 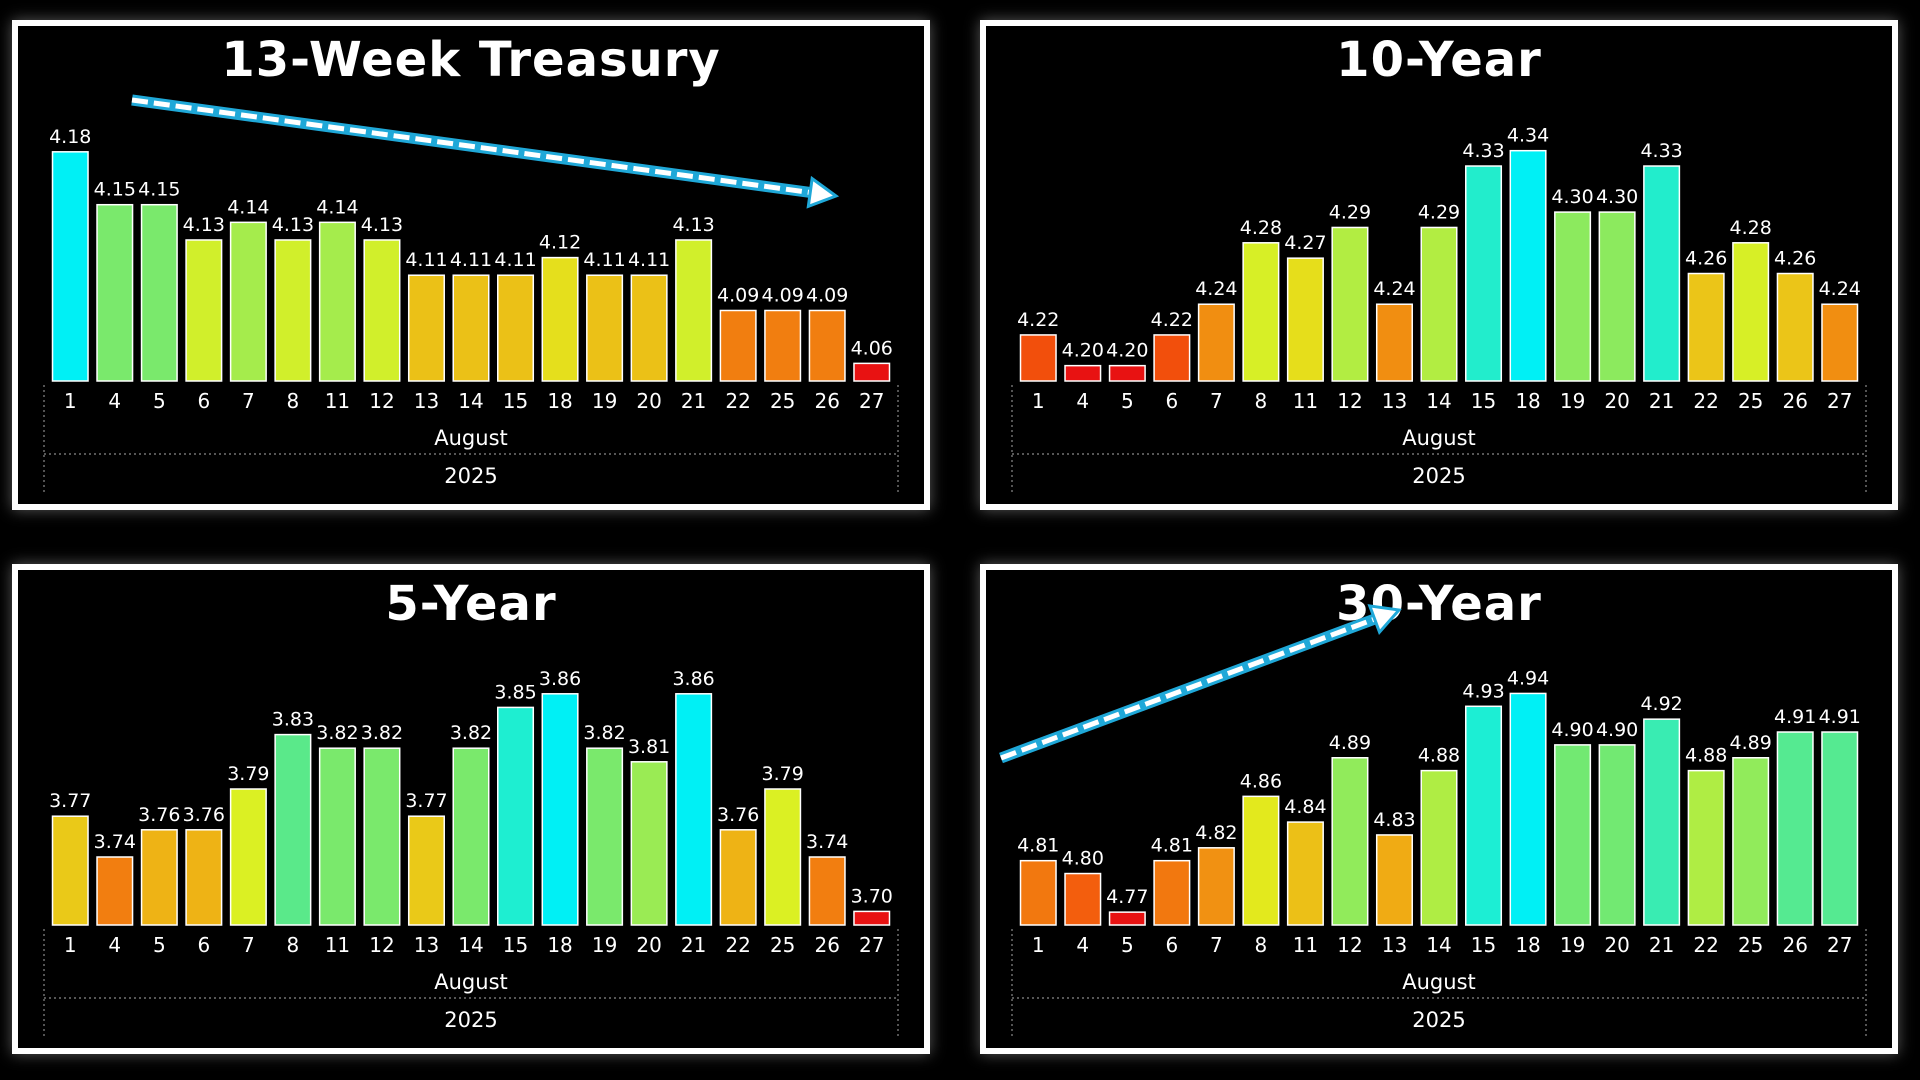 I want to click on x-tick-label: 27, so click(x=1839, y=945).